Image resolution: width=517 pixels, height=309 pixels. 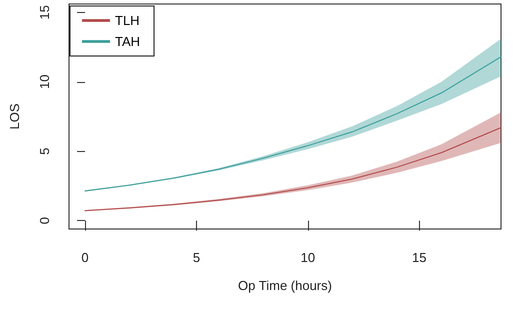 I want to click on legend-label: TAH, so click(x=127, y=41).